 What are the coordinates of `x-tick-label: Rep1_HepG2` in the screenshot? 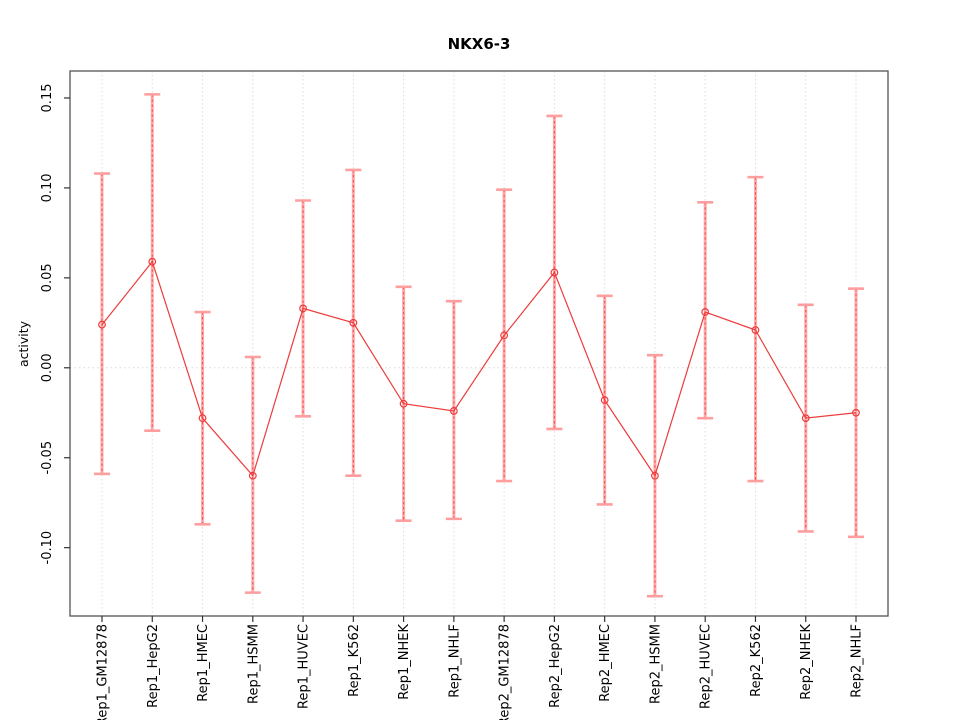 It's located at (153, 666).